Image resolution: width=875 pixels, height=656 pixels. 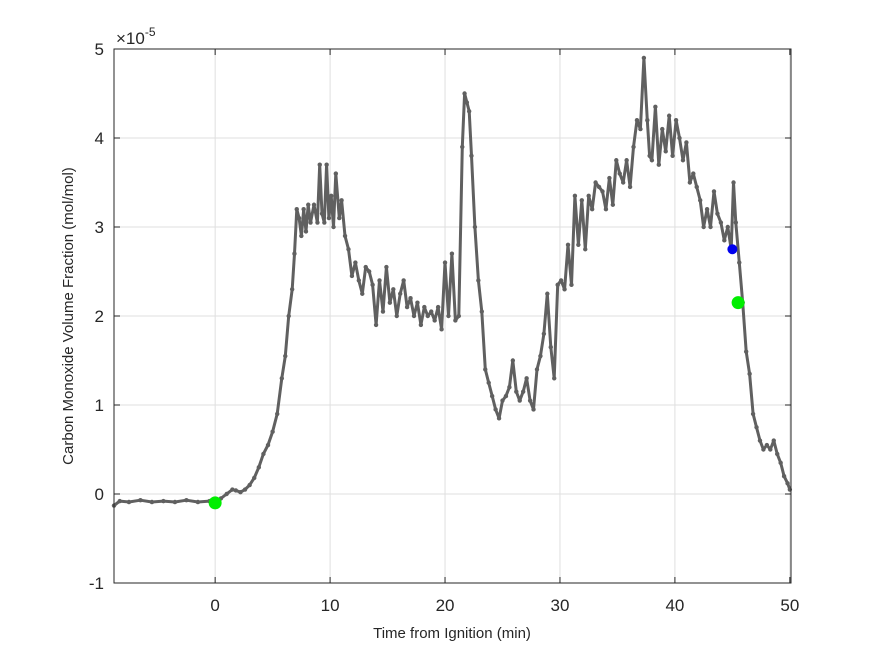 I want to click on y-tick-label: -1, so click(x=96, y=583).